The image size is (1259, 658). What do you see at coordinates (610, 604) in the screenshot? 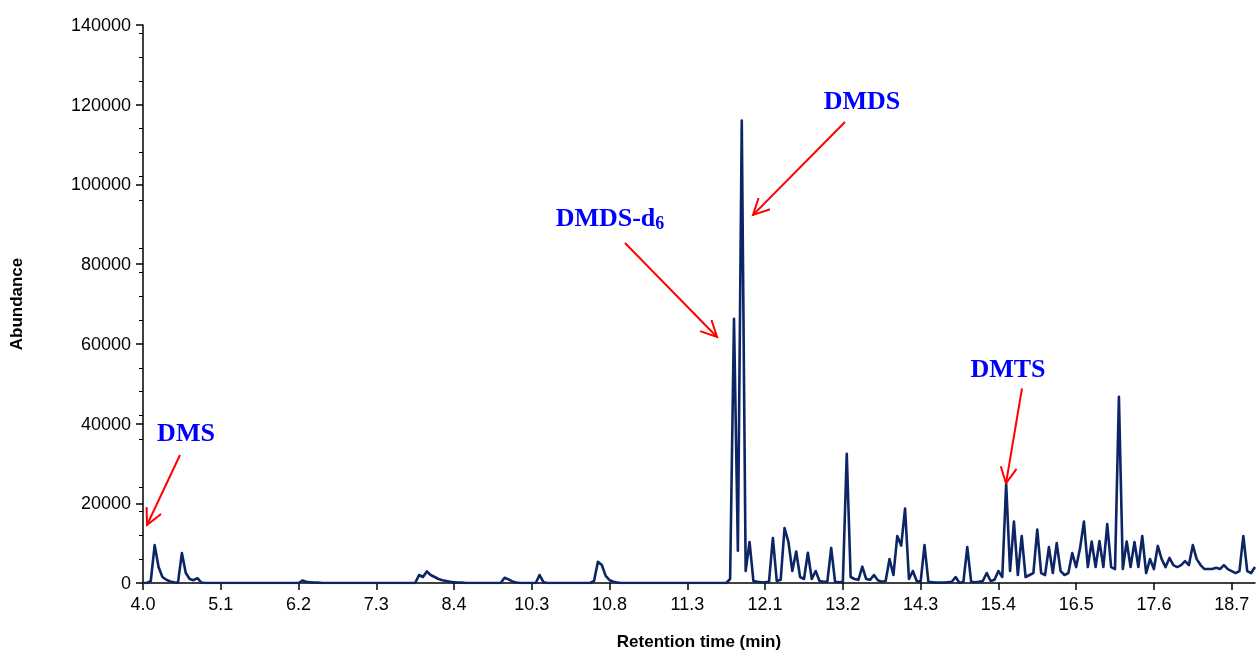
I see `x-tick-label: 10.8` at bounding box center [610, 604].